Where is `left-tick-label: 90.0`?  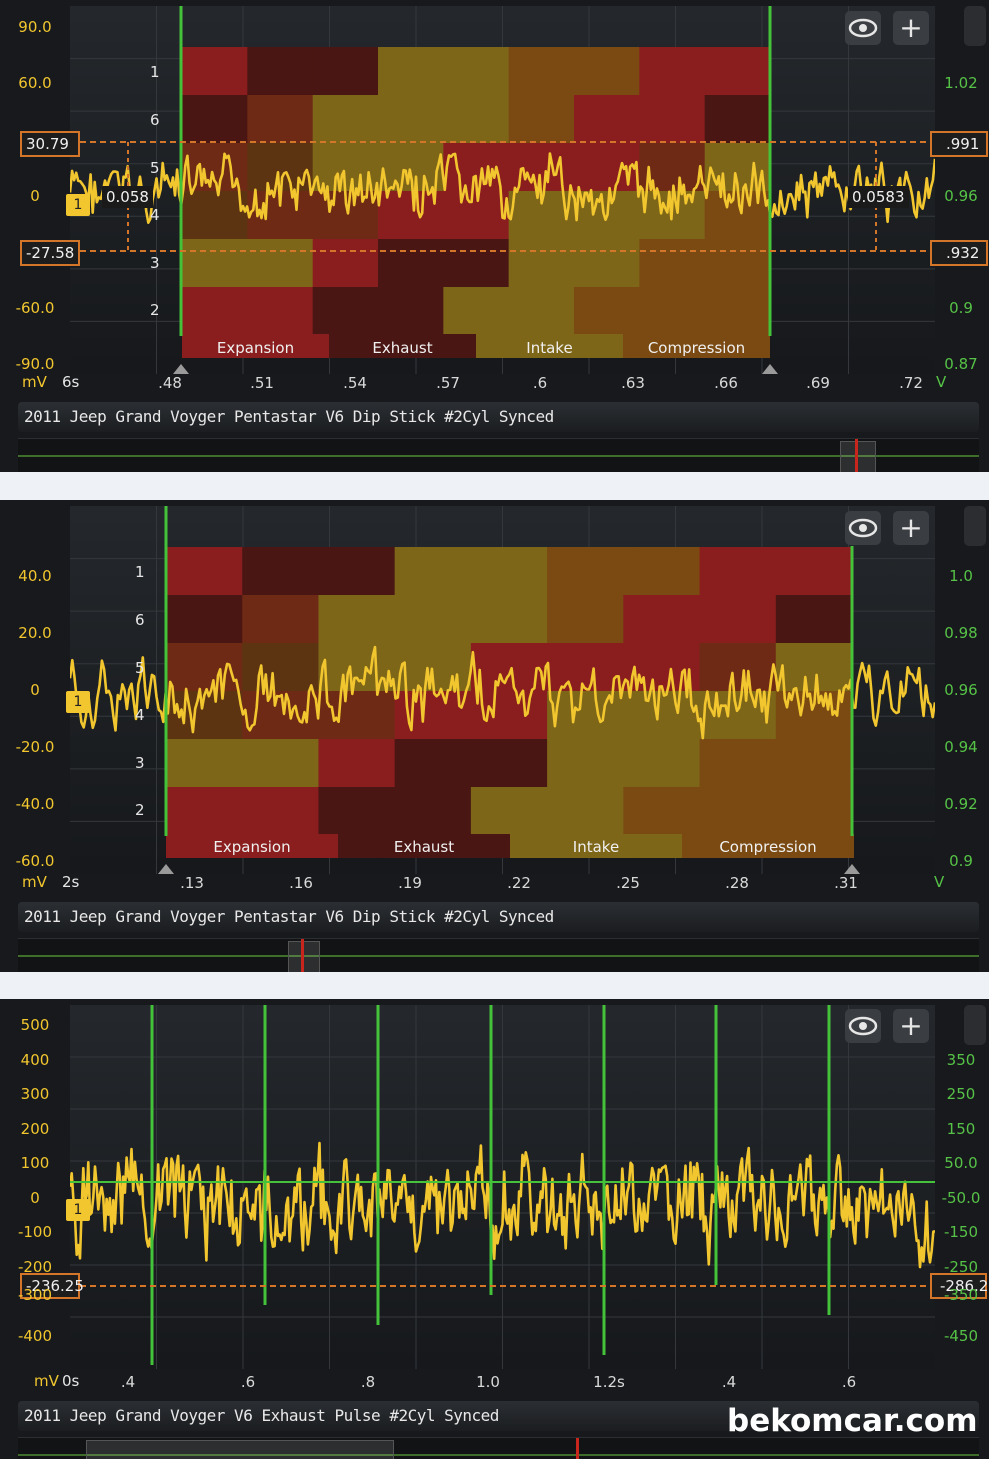
left-tick-label: 90.0 is located at coordinates (35, 27).